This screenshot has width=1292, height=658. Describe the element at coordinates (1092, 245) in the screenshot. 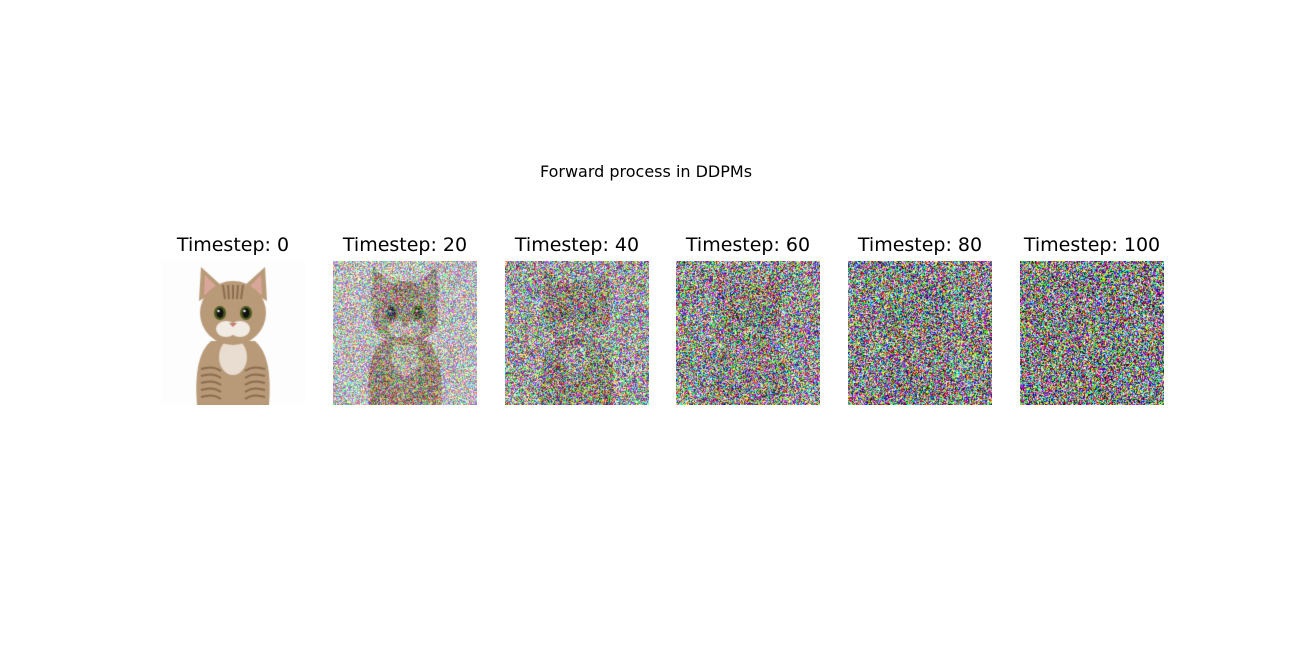

I see `panel-title: Timestep: 100` at that location.